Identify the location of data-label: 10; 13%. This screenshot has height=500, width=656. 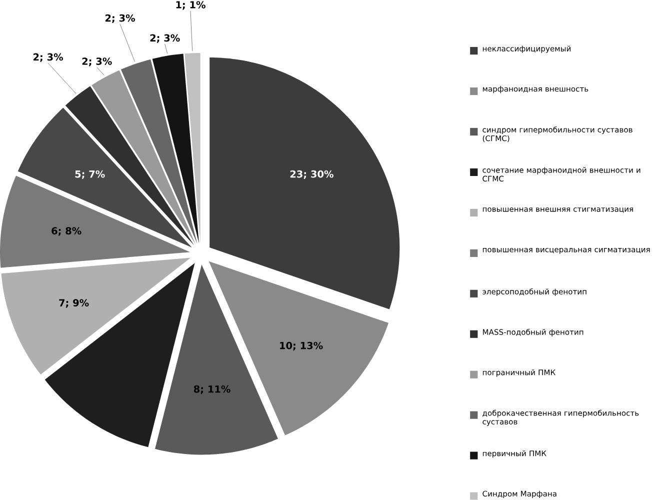
(301, 346).